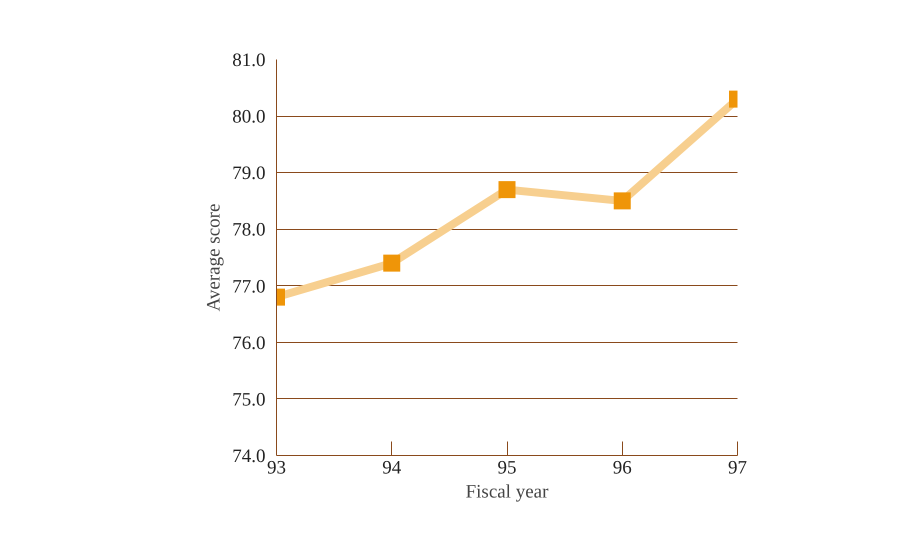 This screenshot has width=899, height=551. I want to click on x-tick-label: 95, so click(507, 468).